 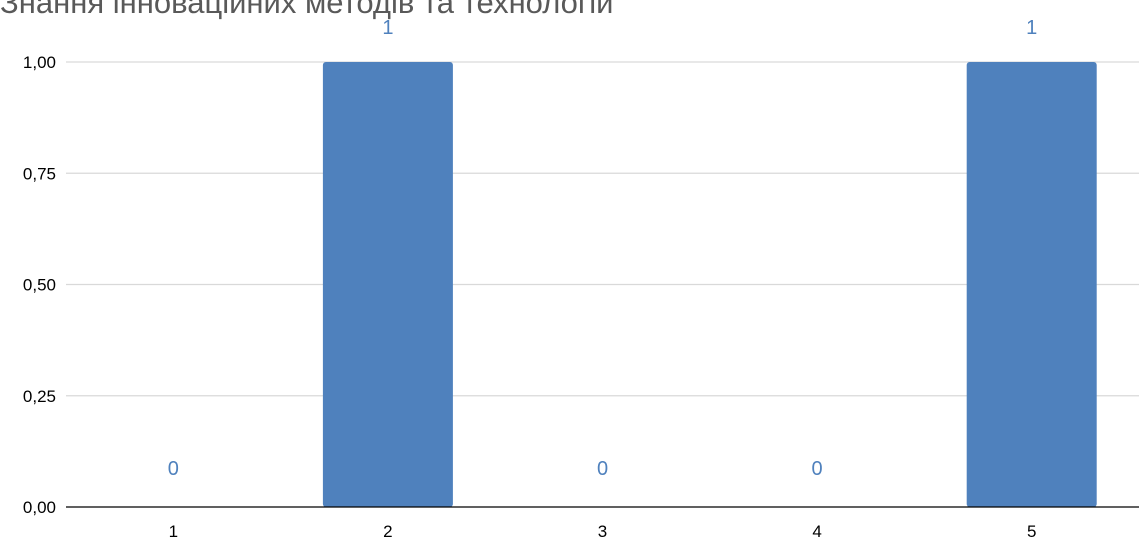 I want to click on x-tick-label: 1, so click(x=173, y=530).